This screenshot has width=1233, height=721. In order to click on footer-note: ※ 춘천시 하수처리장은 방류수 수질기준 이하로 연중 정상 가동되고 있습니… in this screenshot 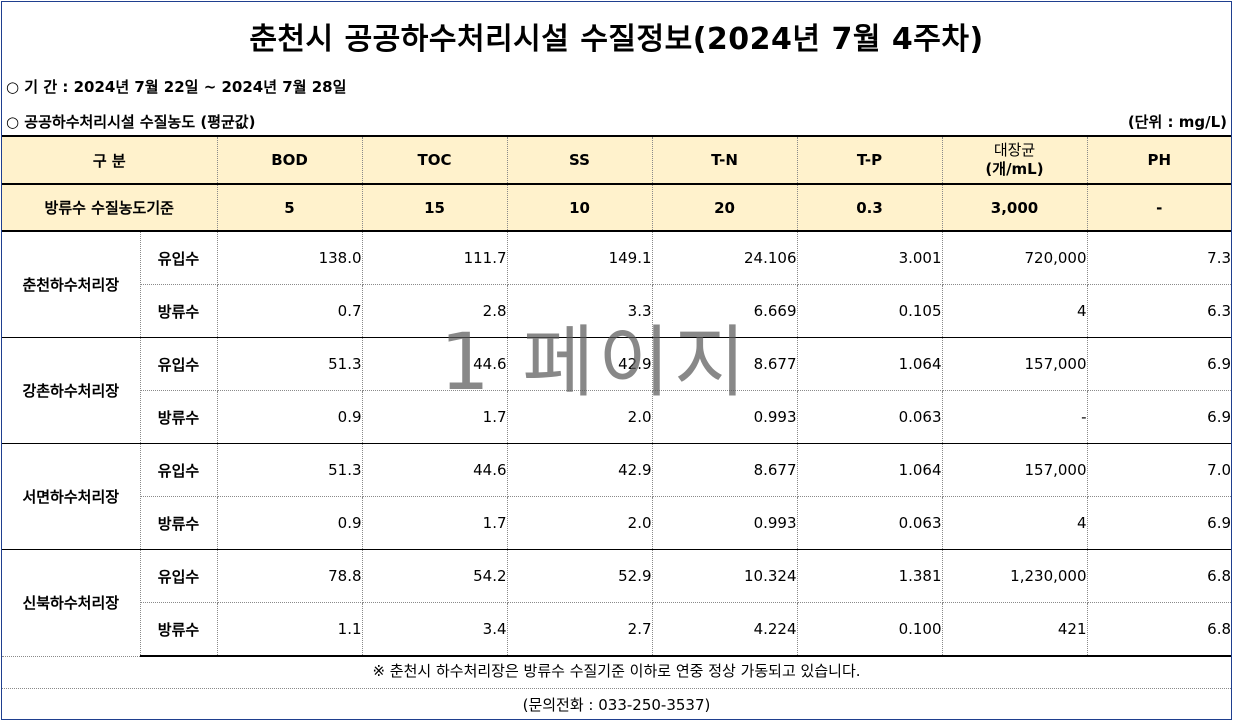, I will do `click(616, 671)`.